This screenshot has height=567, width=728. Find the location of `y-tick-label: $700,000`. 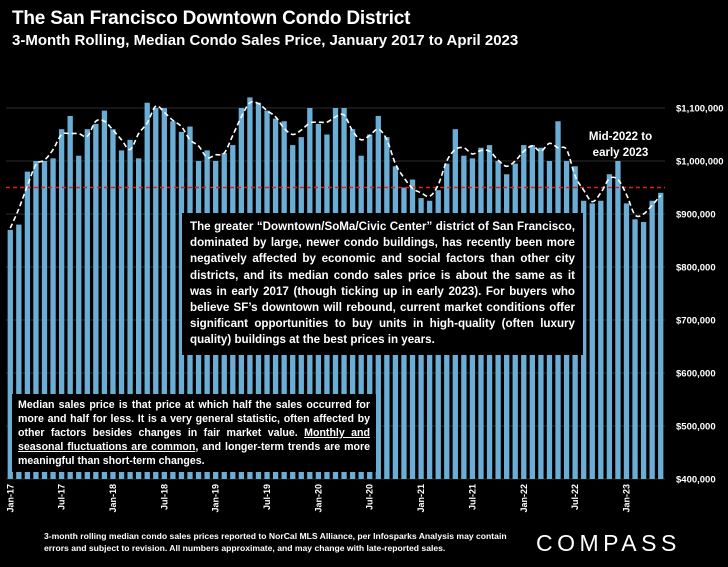

y-tick-label: $700,000 is located at coordinates (696, 321).